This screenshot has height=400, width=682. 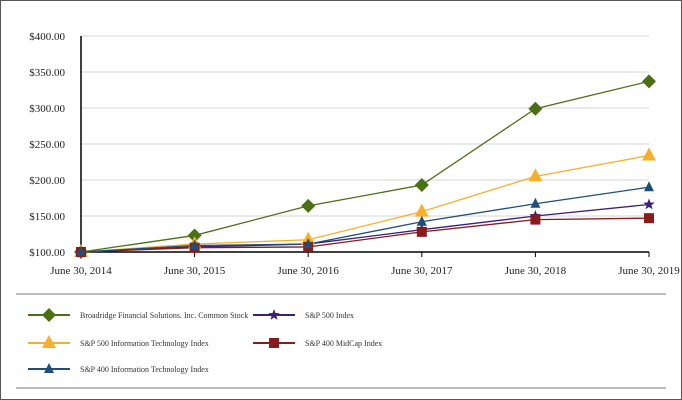 I want to click on y-tick-label: $150.00, so click(x=47, y=217).